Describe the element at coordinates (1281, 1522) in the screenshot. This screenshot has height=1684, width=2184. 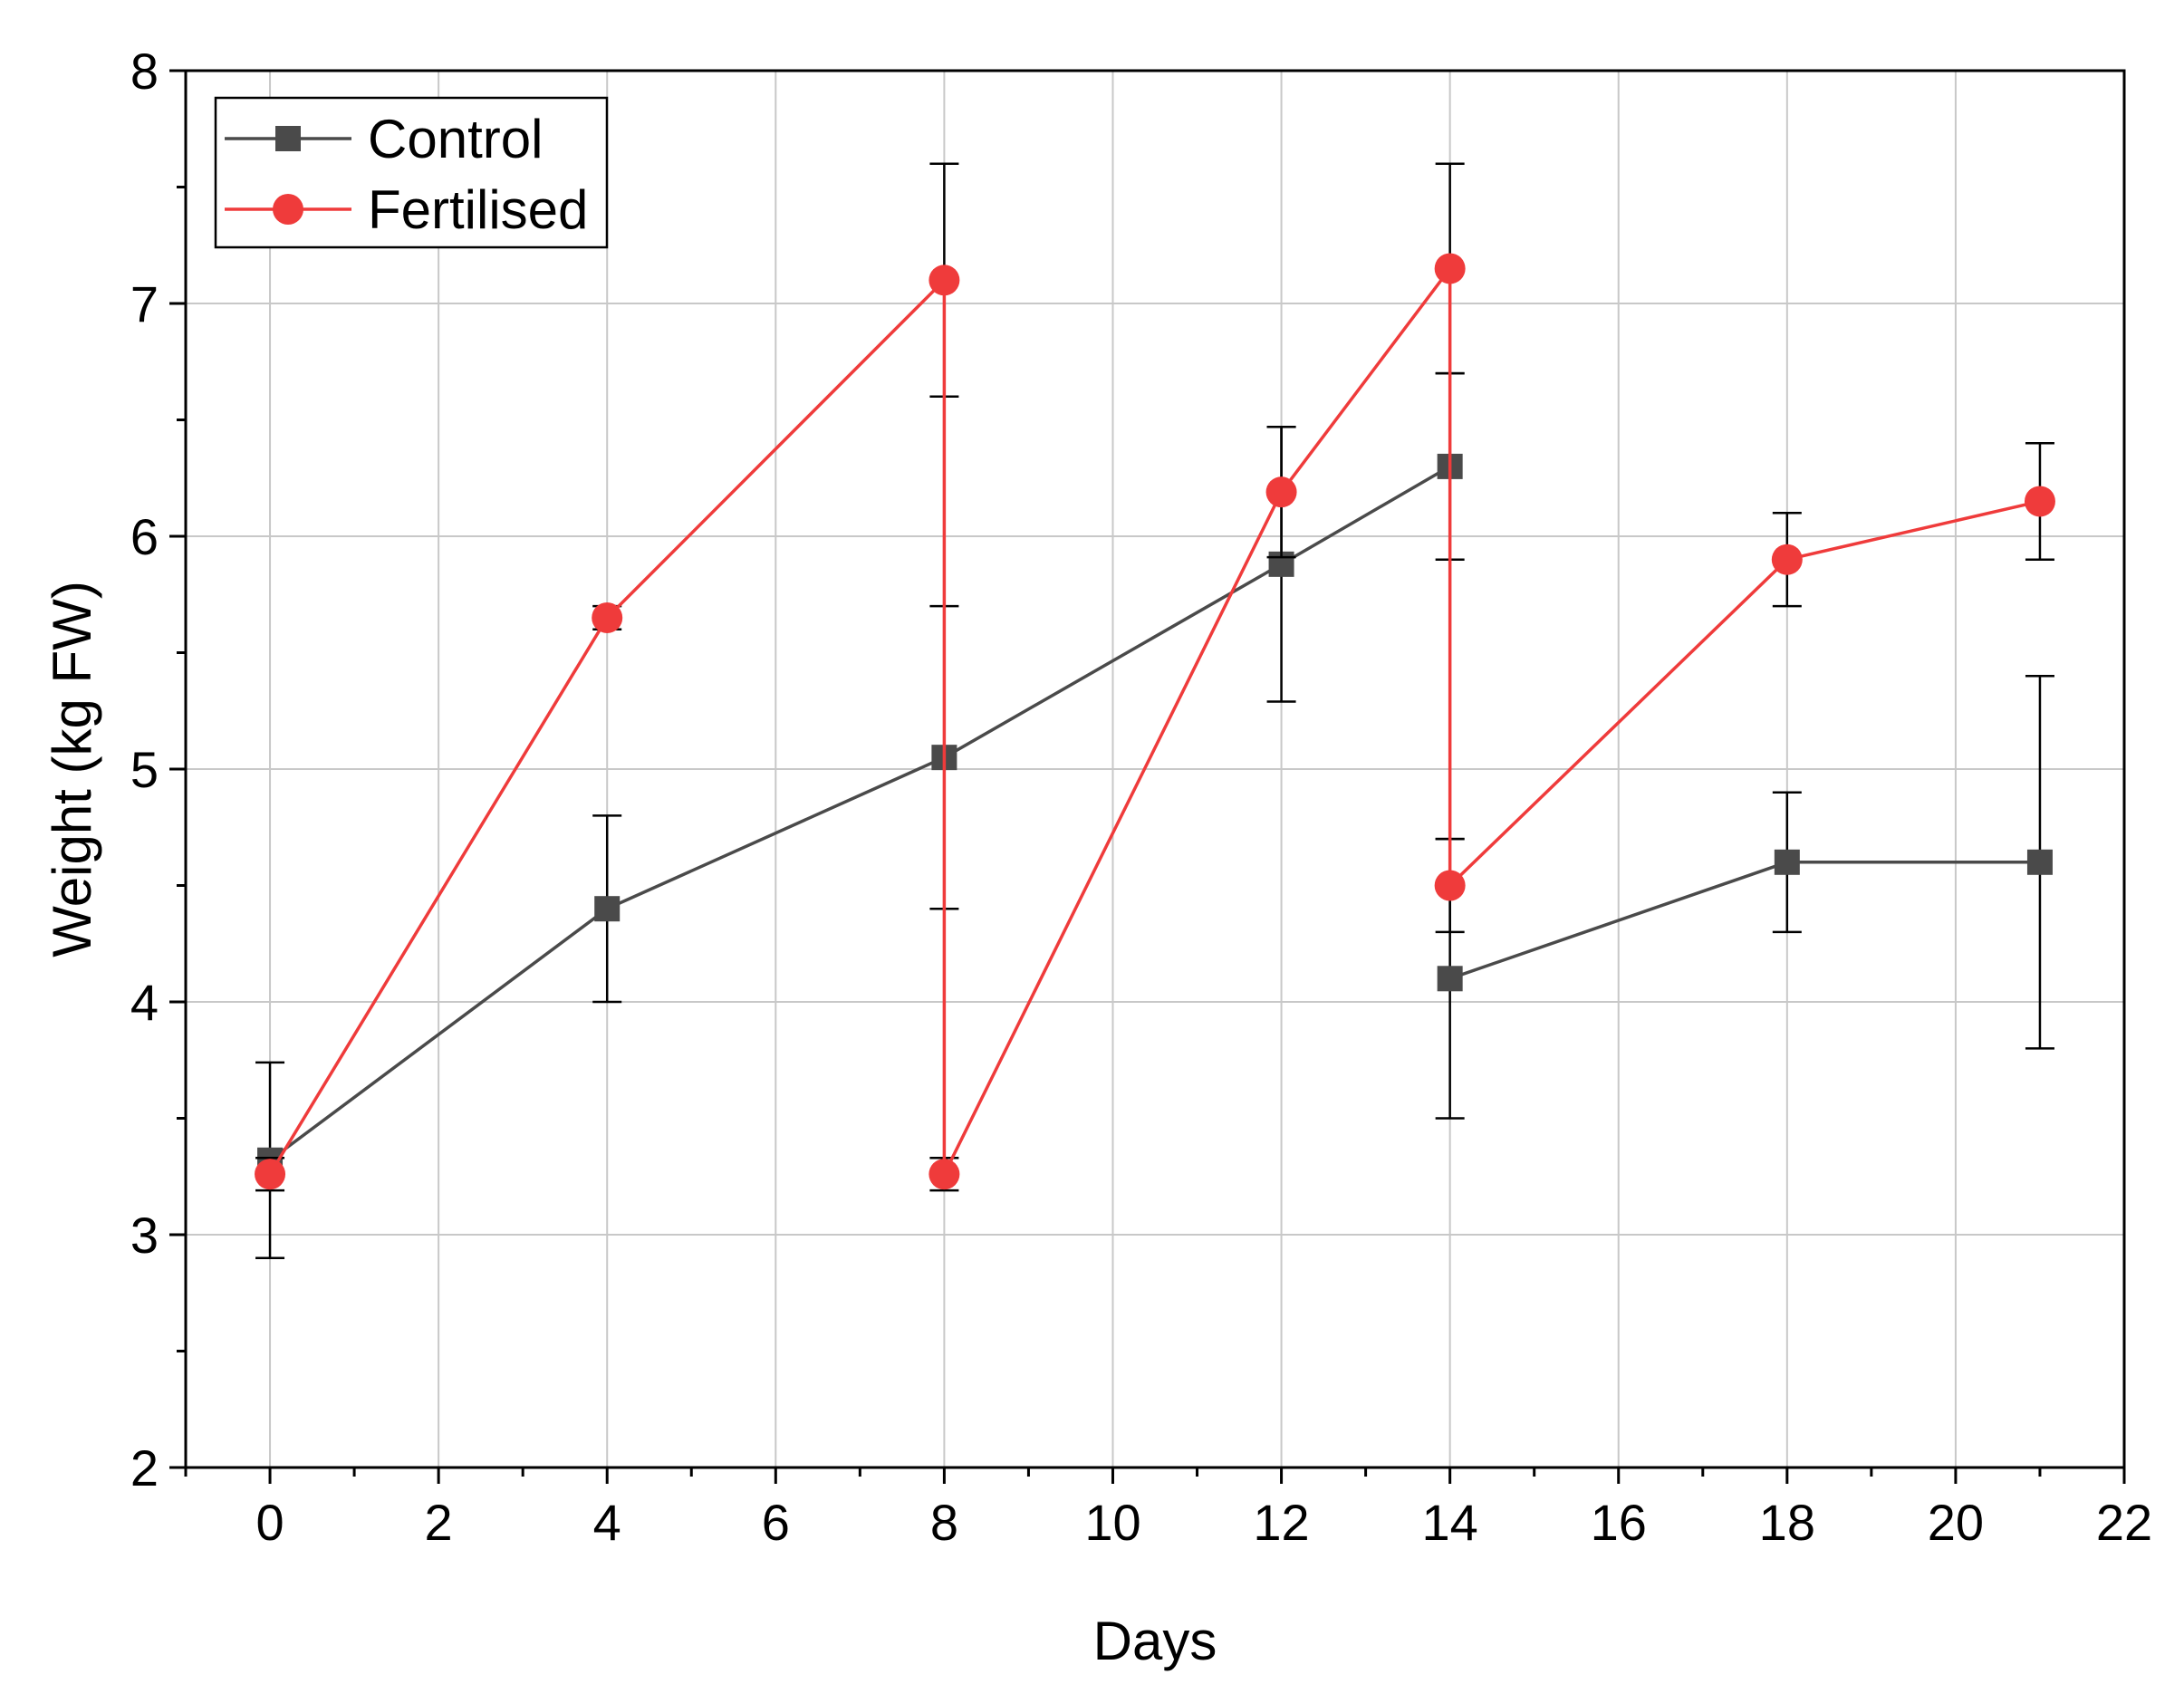
I see `x-tick-label: 12` at that location.